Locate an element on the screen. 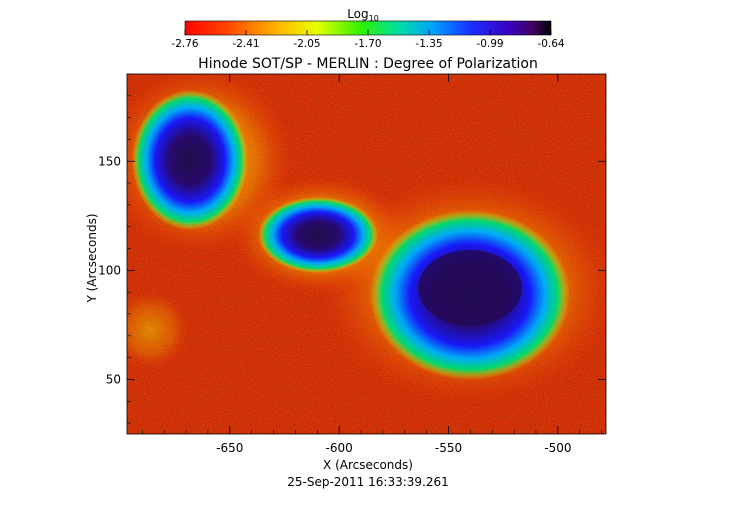 This screenshot has width=735, height=512. colorbar-tick-label: -0.99 is located at coordinates (489, 44).